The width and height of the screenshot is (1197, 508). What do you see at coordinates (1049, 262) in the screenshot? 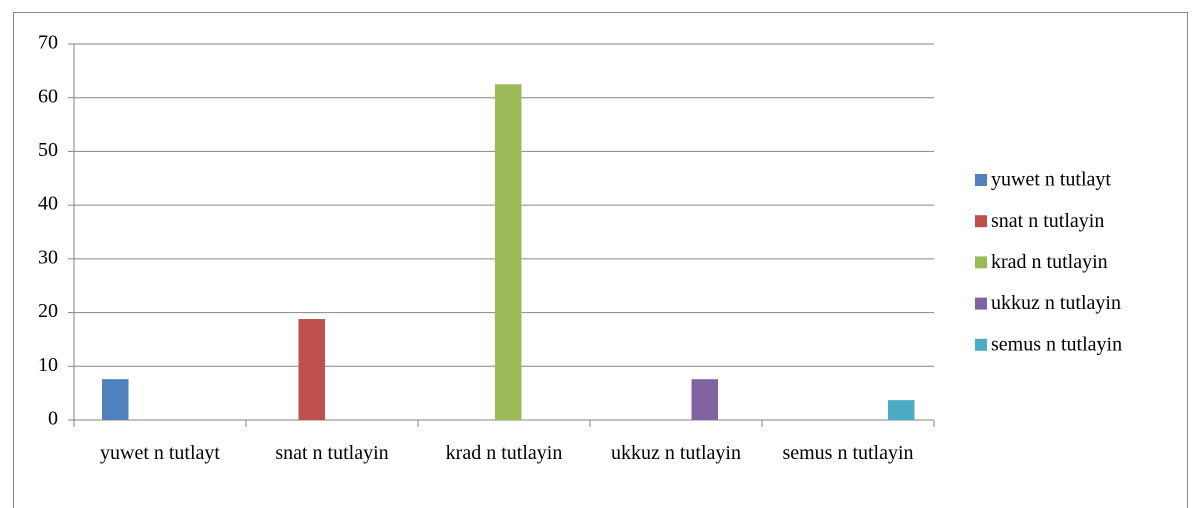
I see `legend-label: krad n tutlayin` at bounding box center [1049, 262].